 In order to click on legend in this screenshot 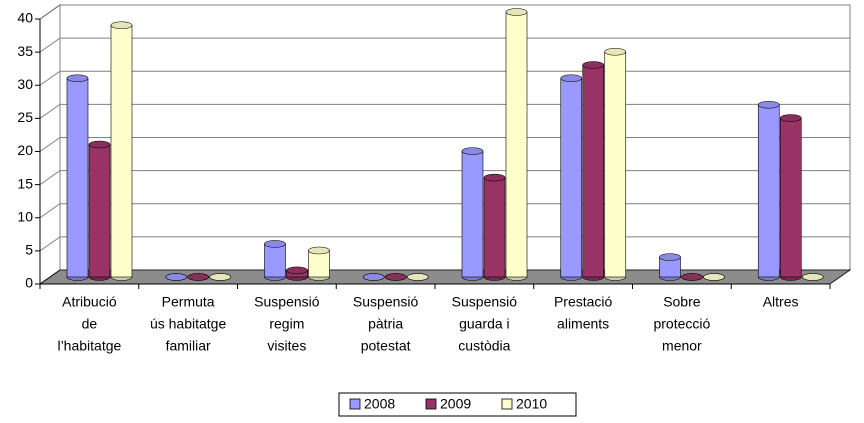, I will do `click(457, 404)`.